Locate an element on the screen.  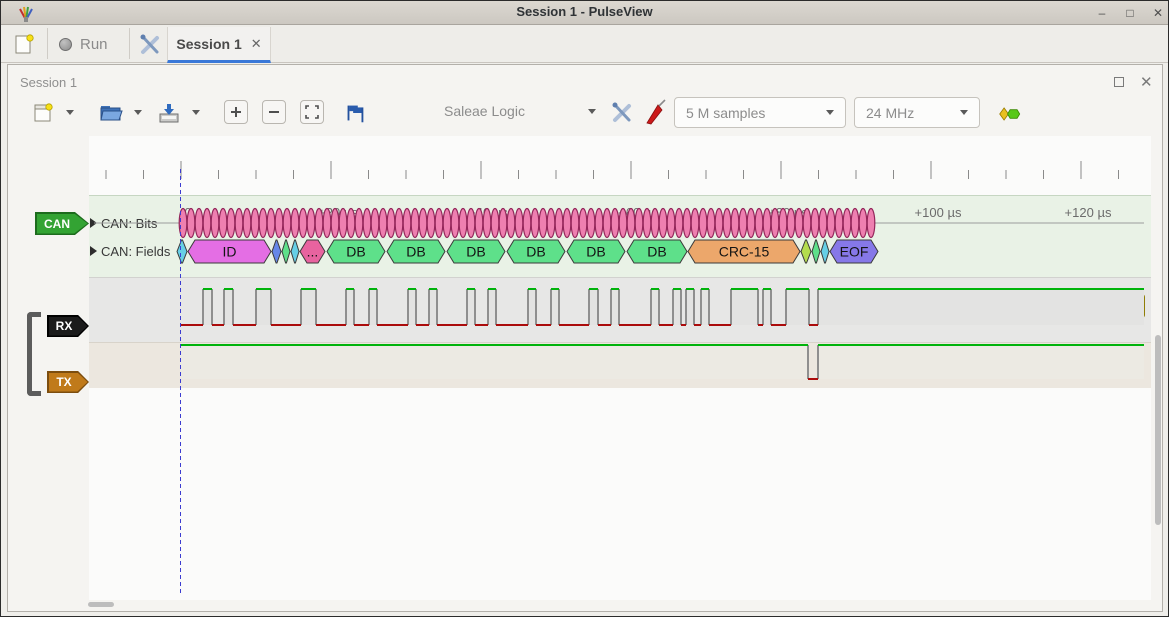
markers-flags-icon is located at coordinates (355, 114).